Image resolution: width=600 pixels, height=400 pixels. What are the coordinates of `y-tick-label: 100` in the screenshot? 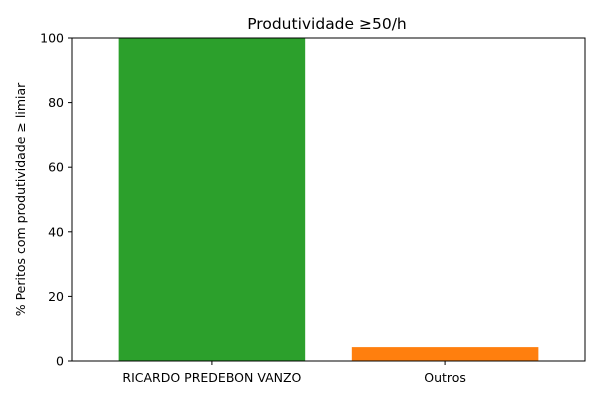 It's located at (52, 38).